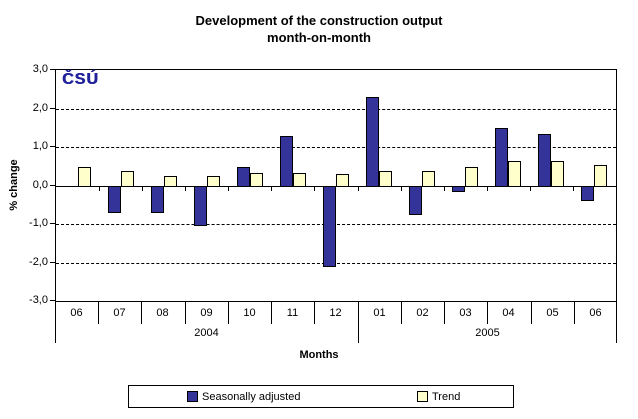  I want to click on chart-title-line2: month-on-month, so click(319, 37).